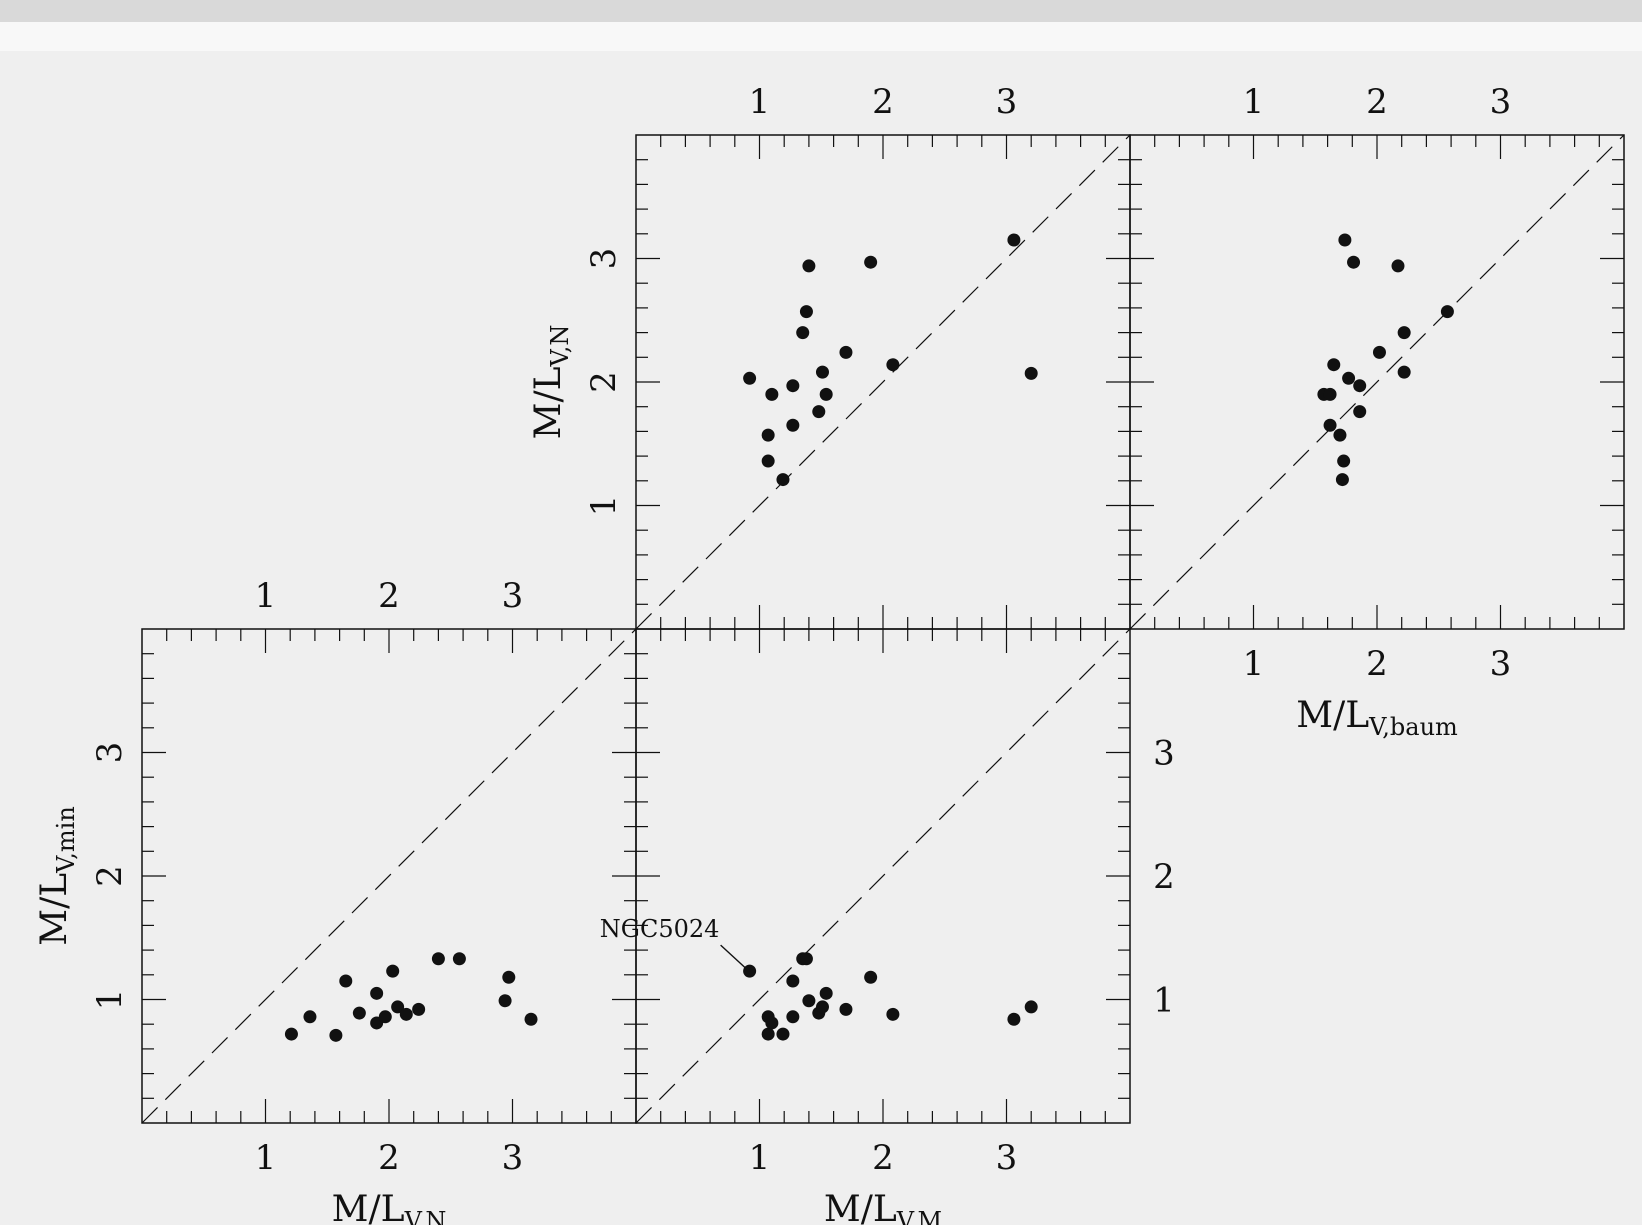 The height and width of the screenshot is (1225, 1642). What do you see at coordinates (1164, 877) in the screenshot?
I see `y-tick-label-right: 2` at bounding box center [1164, 877].